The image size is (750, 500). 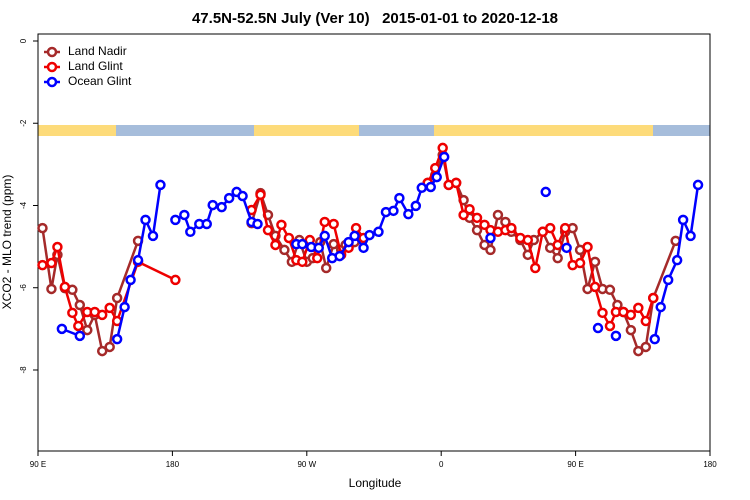 I want to click on legend-label: Land Glint, so click(x=95, y=66).